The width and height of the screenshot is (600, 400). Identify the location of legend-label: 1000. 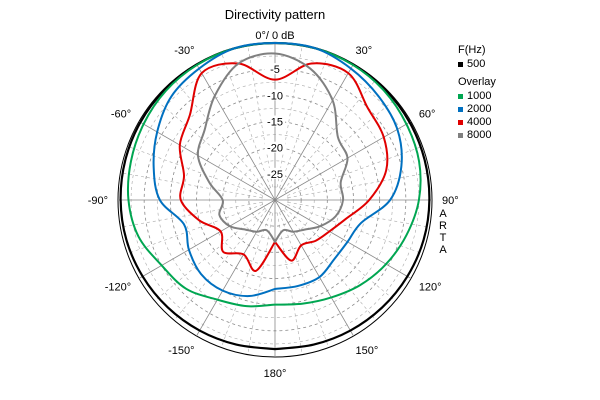
(479, 96).